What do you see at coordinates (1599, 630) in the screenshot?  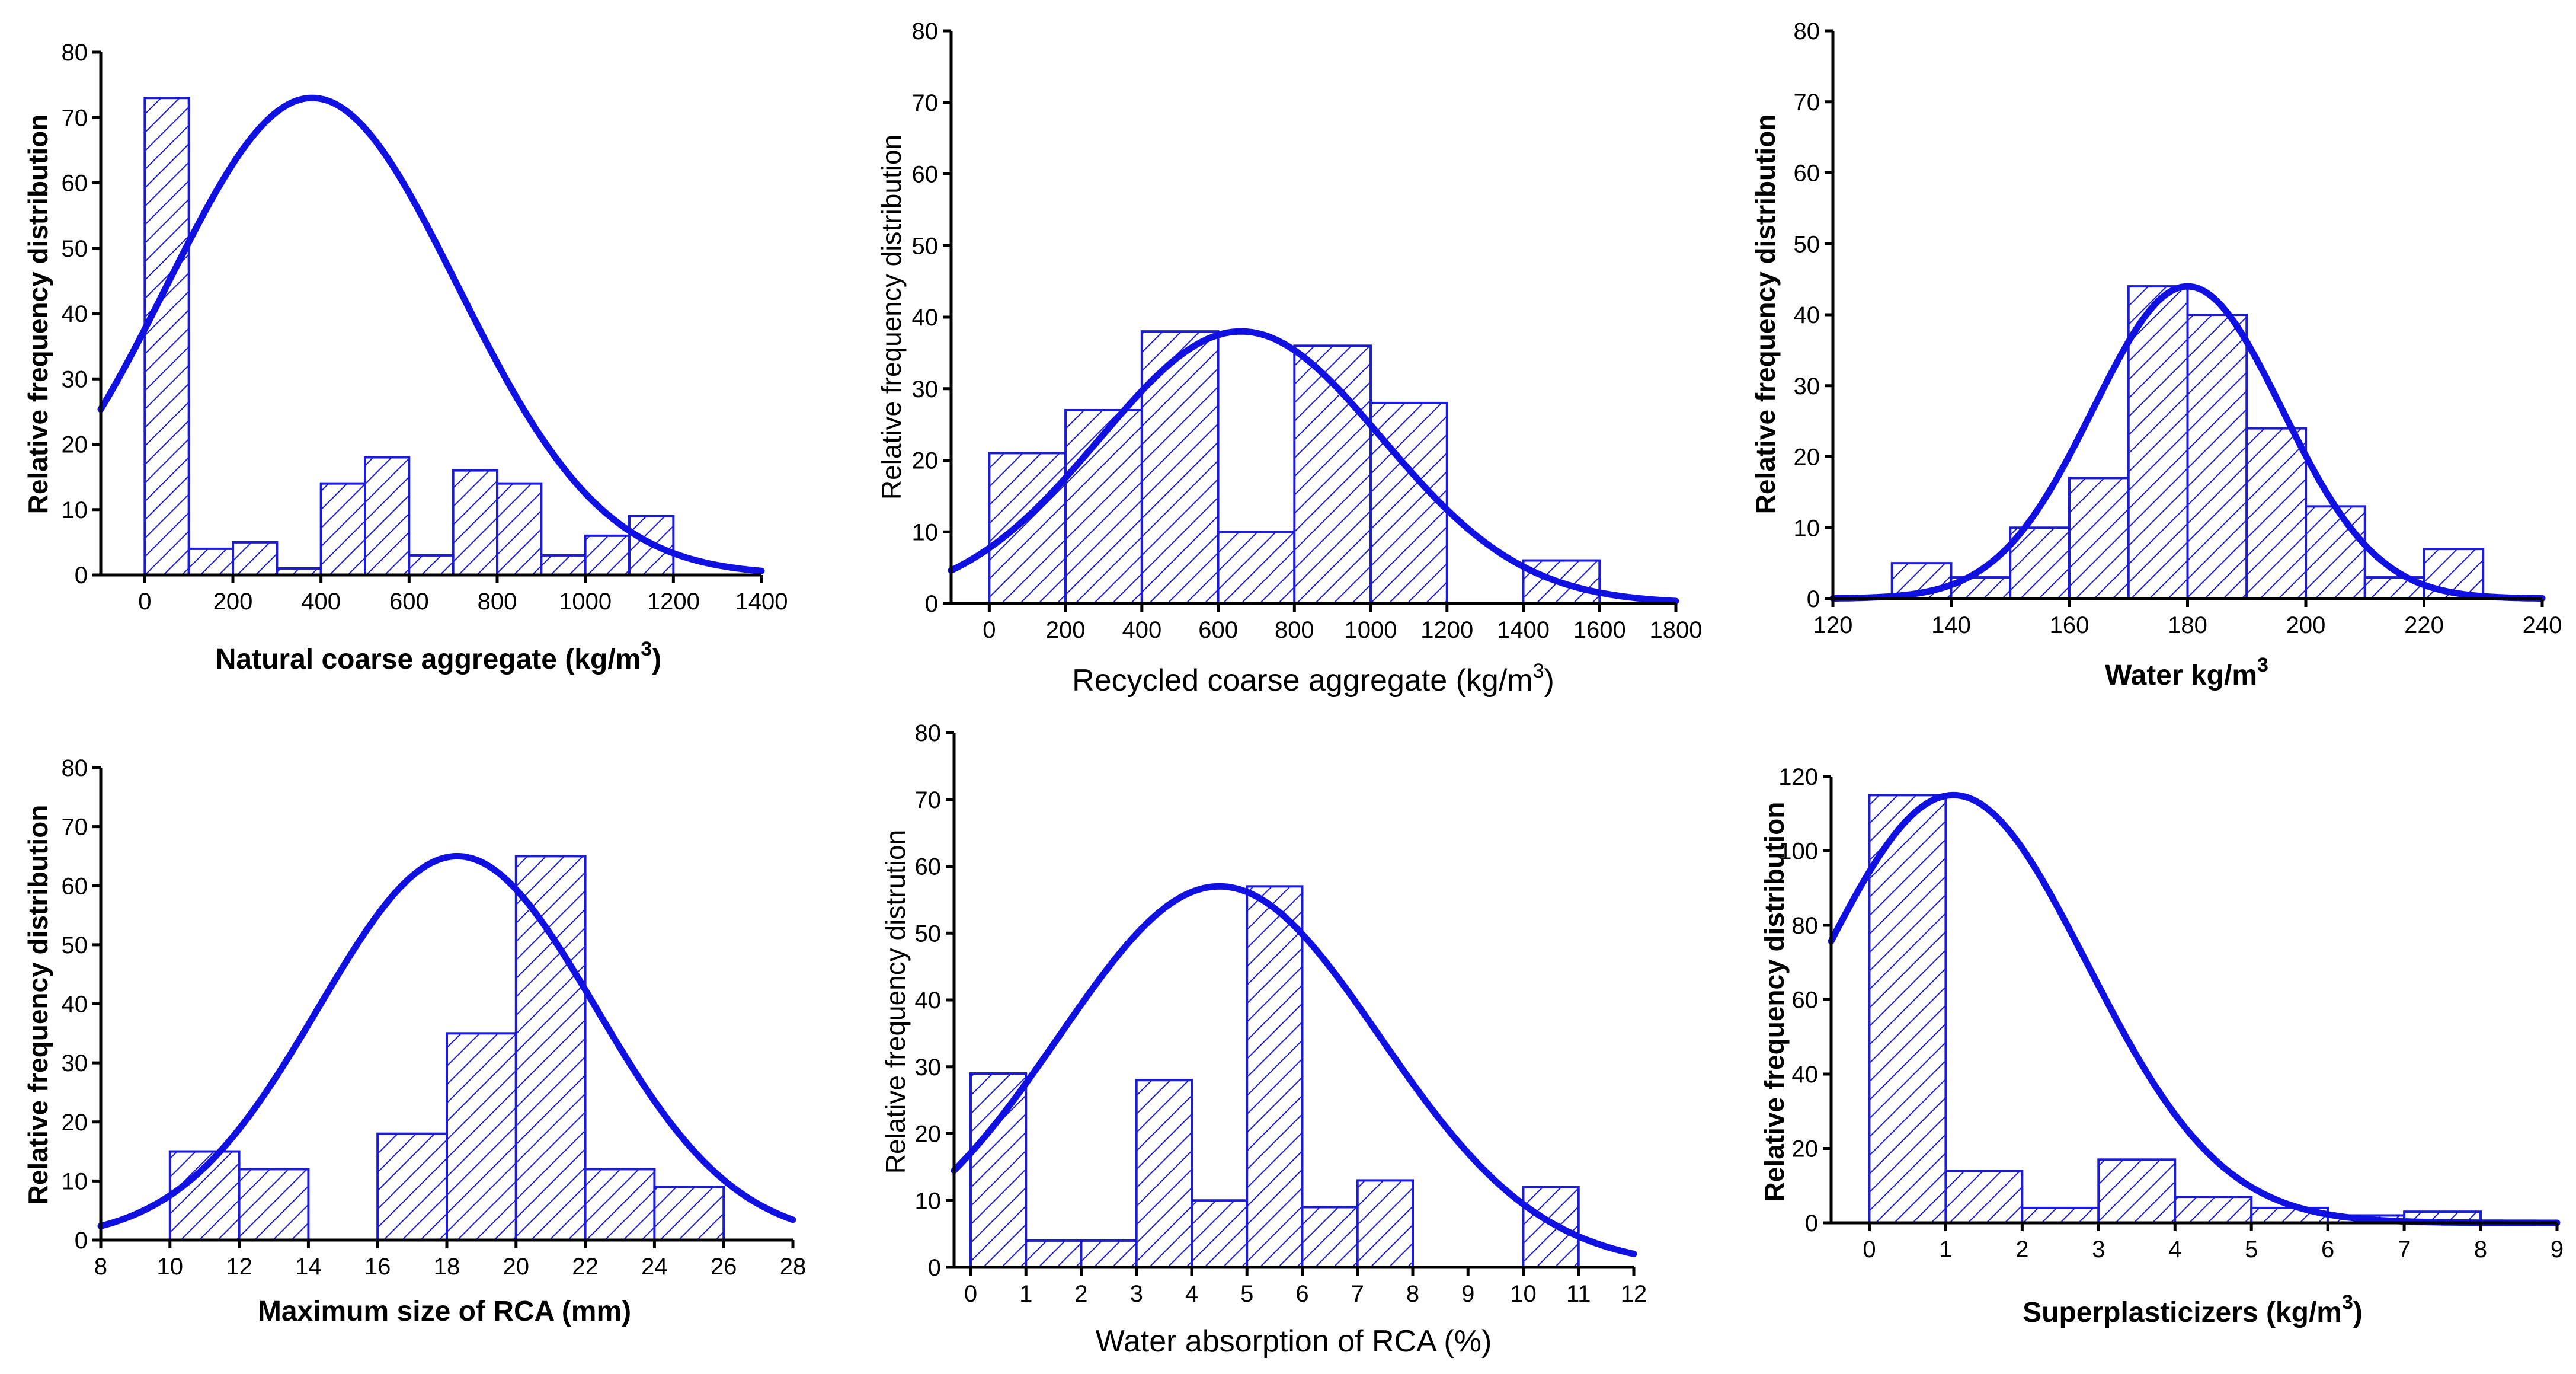 I see `x-tick-label: 1600` at bounding box center [1599, 630].